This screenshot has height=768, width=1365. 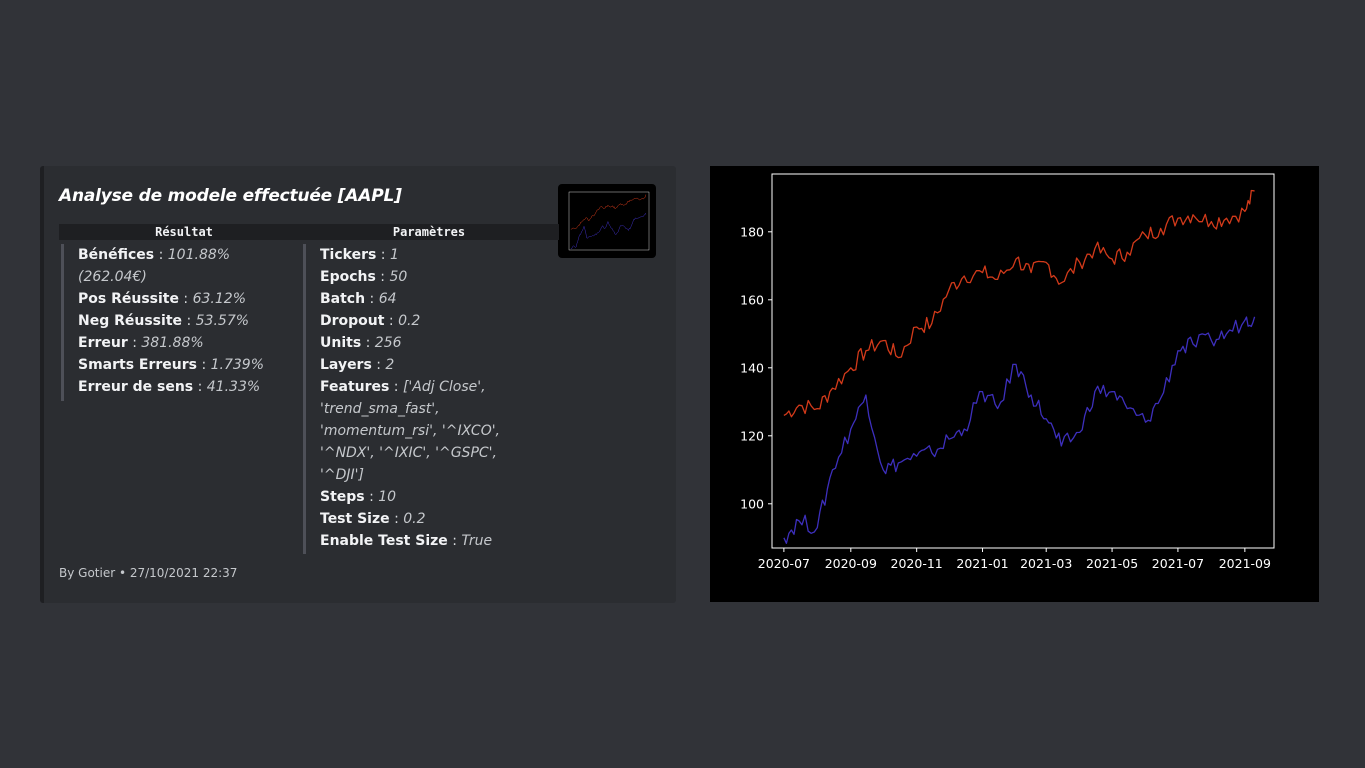 What do you see at coordinates (394, 255) in the screenshot?
I see `param-field-value: 1` at bounding box center [394, 255].